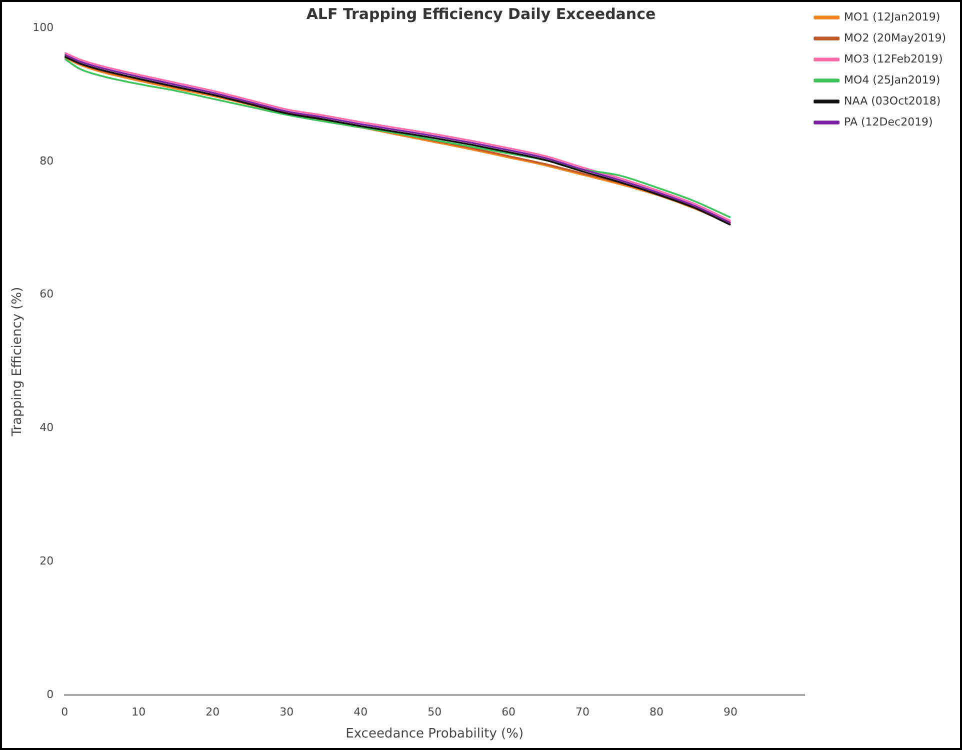 This screenshot has width=962, height=750. Describe the element at coordinates (43, 27) in the screenshot. I see `y-tick-label: 100` at that location.